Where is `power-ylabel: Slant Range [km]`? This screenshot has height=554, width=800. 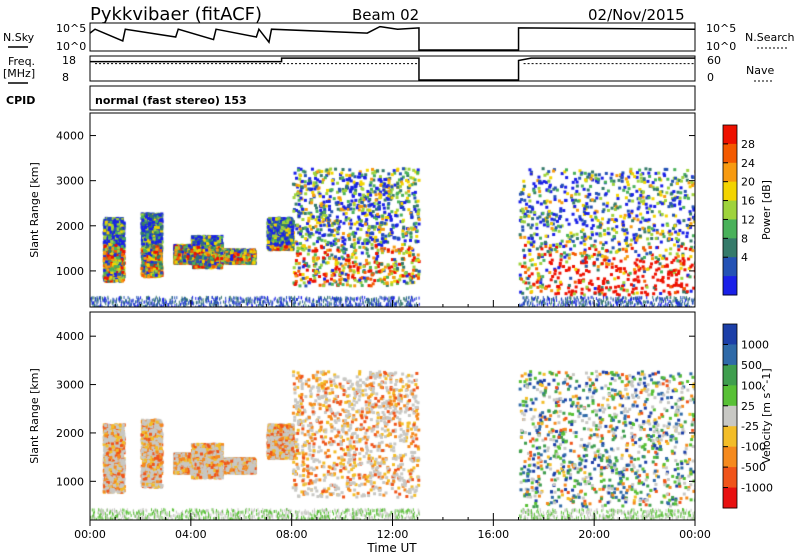 power-ylabel: Slant Range [km] is located at coordinates (34, 210).